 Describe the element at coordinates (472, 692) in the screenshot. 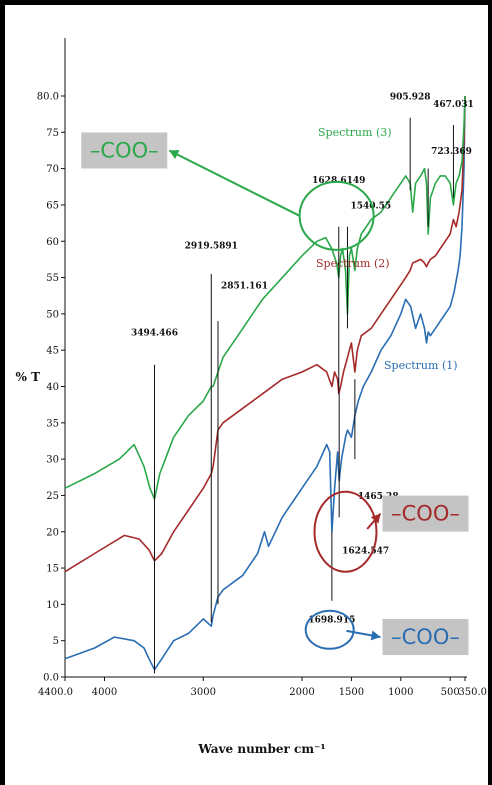

I see `x-tick-label: 350.0` at that location.